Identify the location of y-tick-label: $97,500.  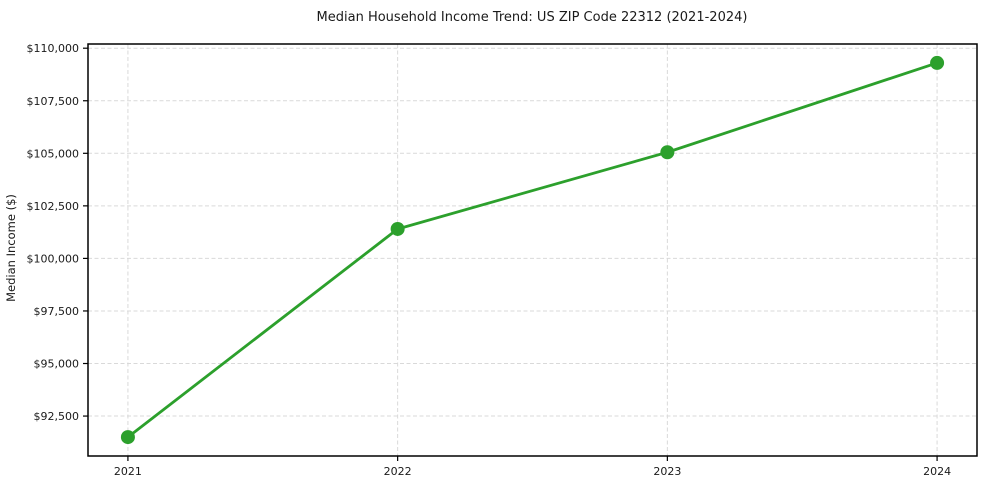
(57, 311).